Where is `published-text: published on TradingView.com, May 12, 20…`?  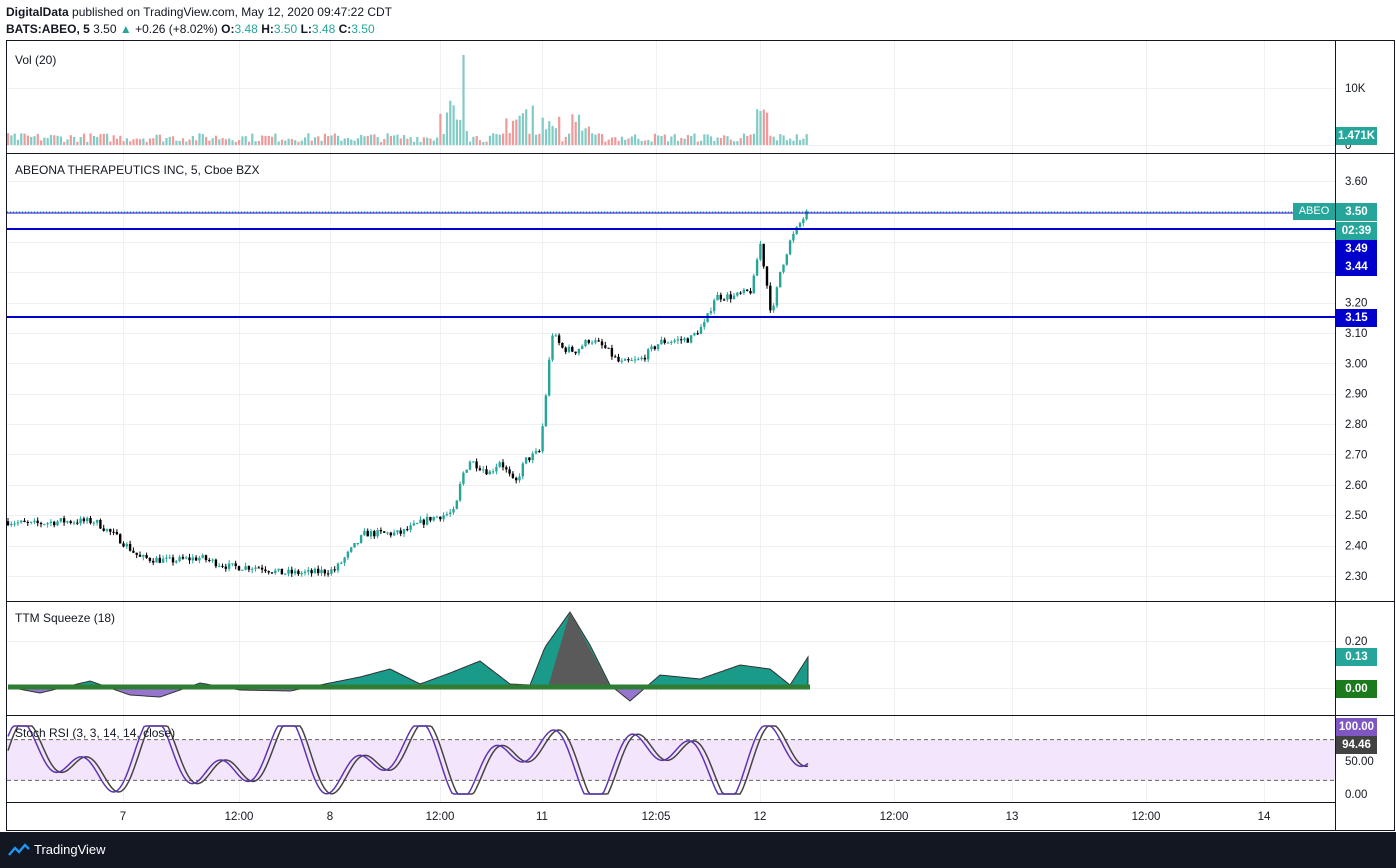
published-text: published on TradingView.com, May 12, 20… is located at coordinates (232, 12).